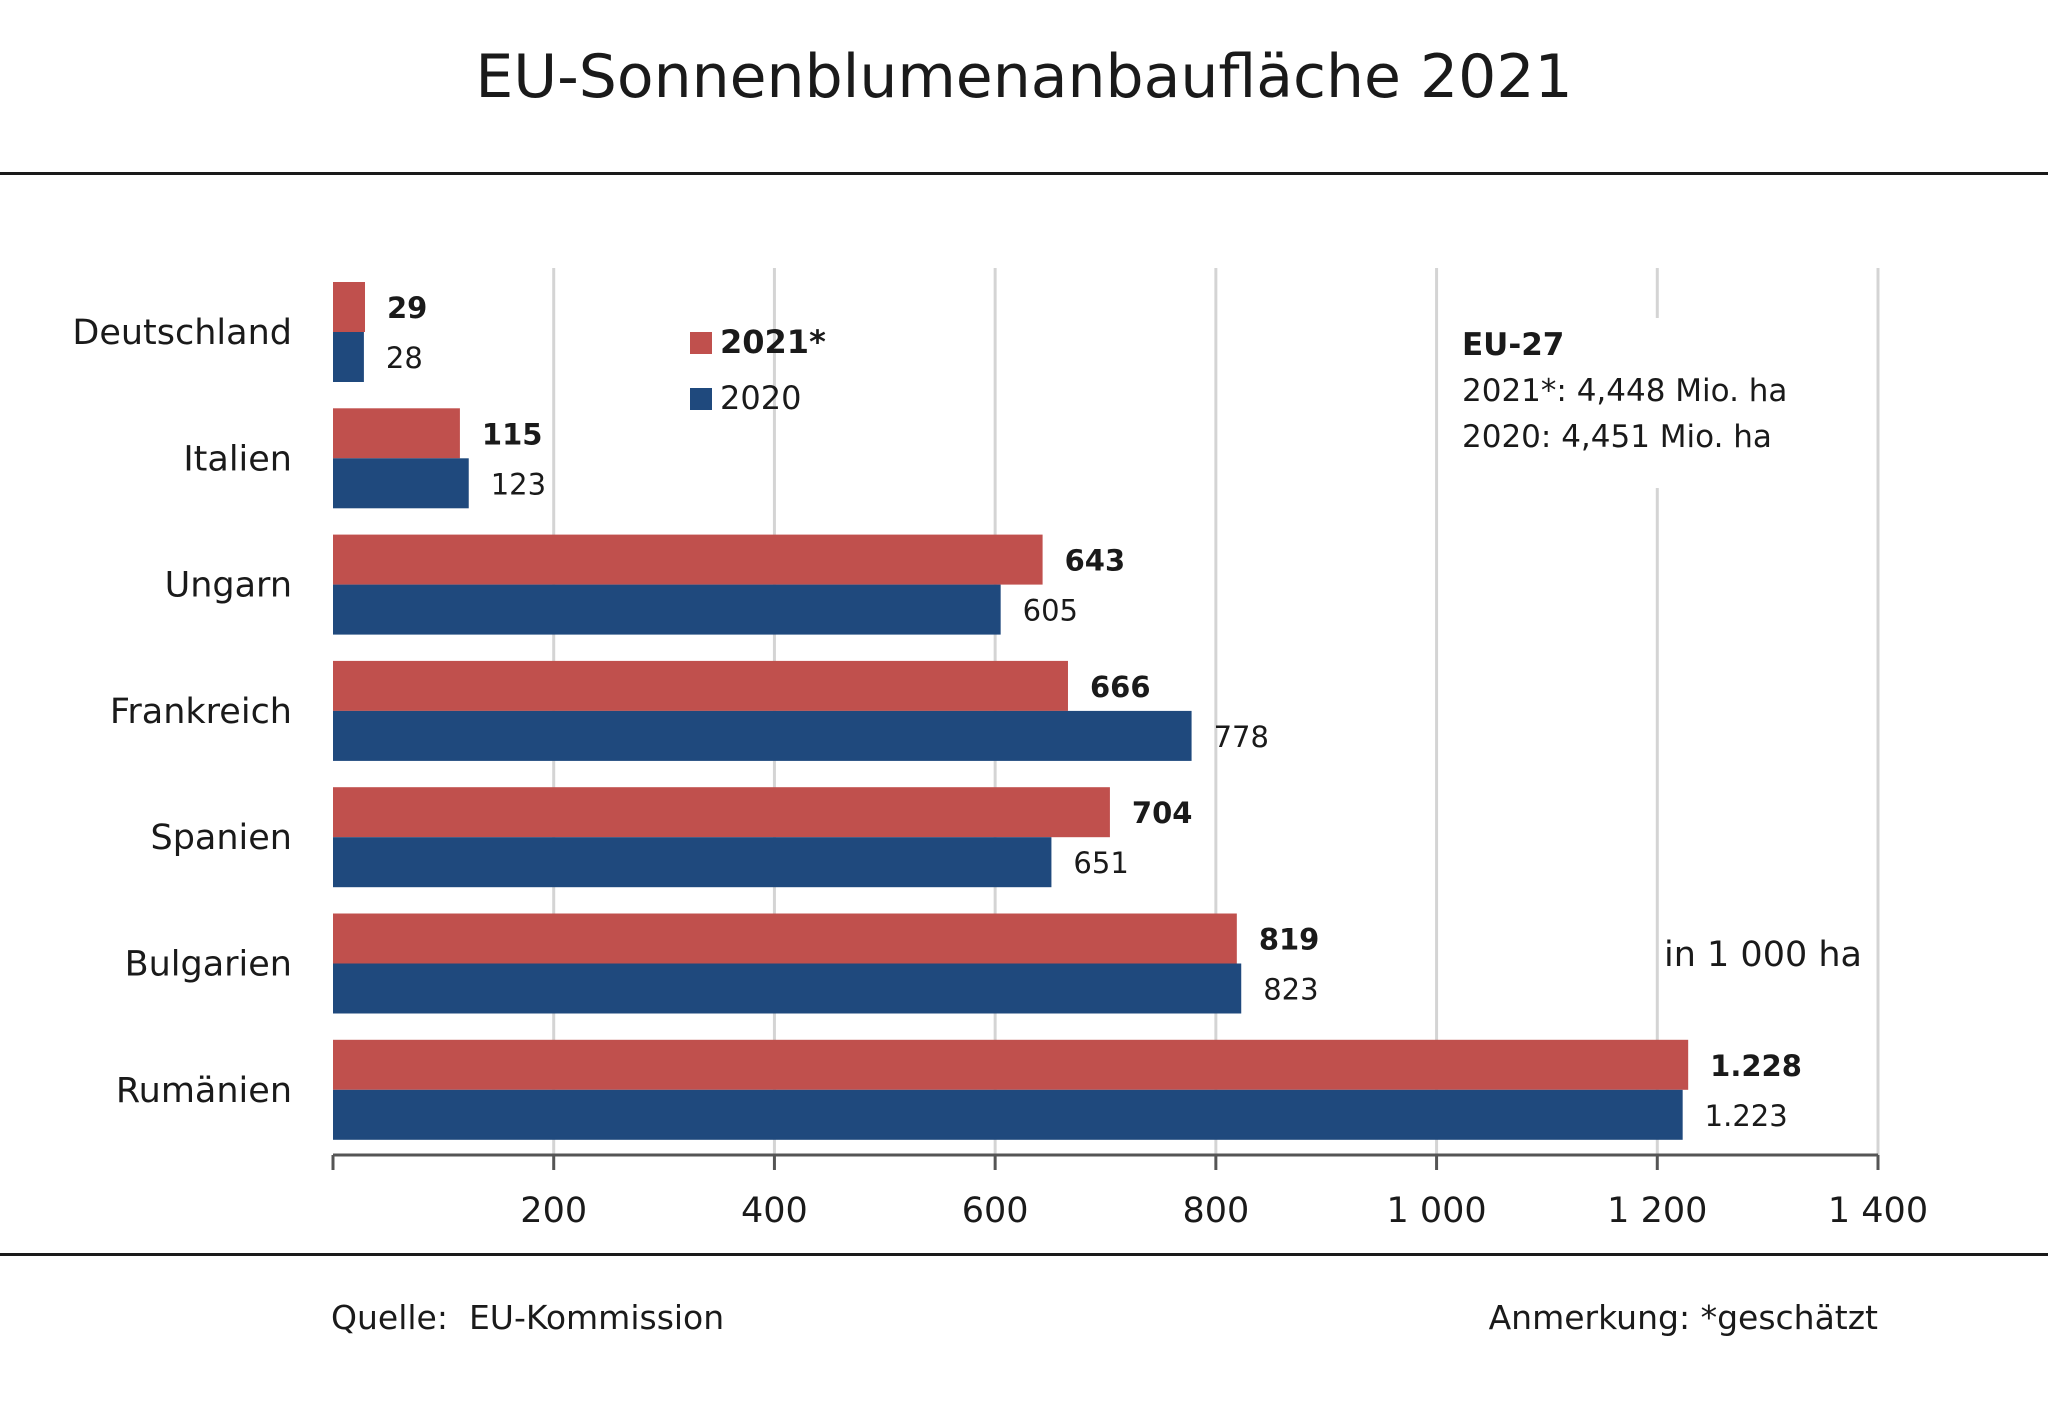 The width and height of the screenshot is (2048, 1402). Describe the element at coordinates (1617, 437) in the screenshot. I see `annotation-line-1: 2020: 4,451 Mio. ha` at that location.